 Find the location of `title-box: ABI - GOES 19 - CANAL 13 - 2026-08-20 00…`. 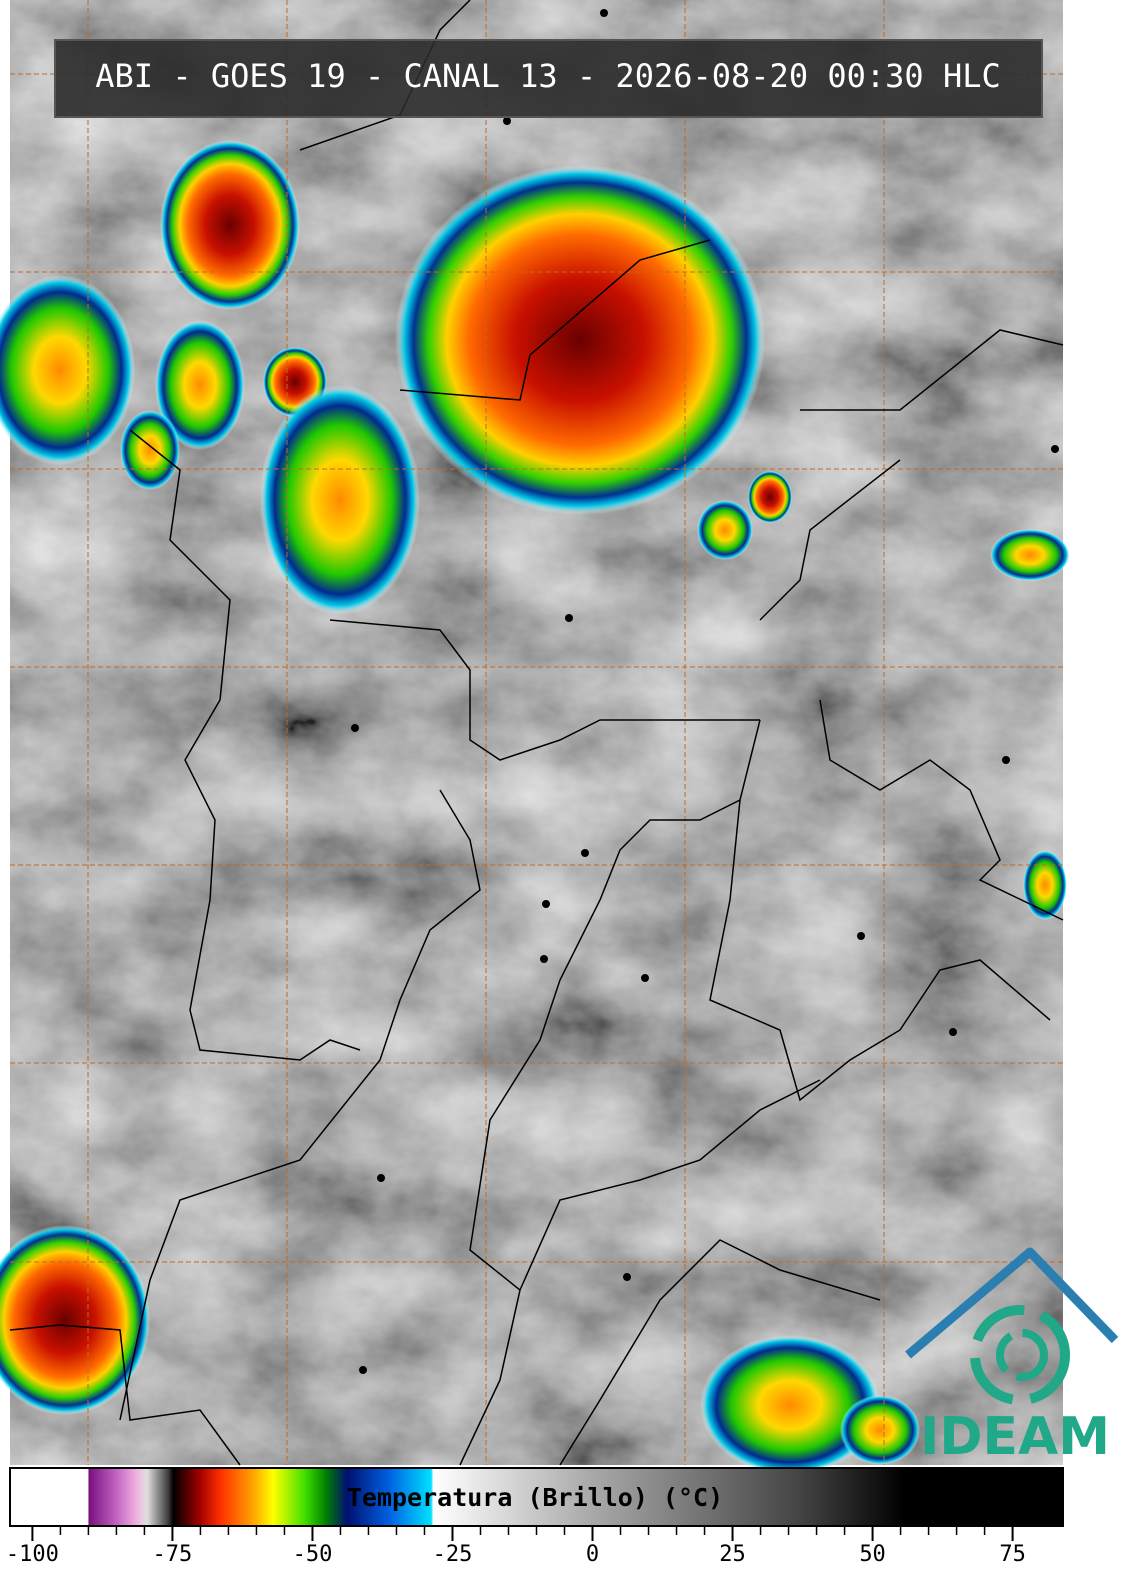

title-box: ABI - GOES 19 - CANAL 13 - 2026-08-20 00… is located at coordinates (548, 78).